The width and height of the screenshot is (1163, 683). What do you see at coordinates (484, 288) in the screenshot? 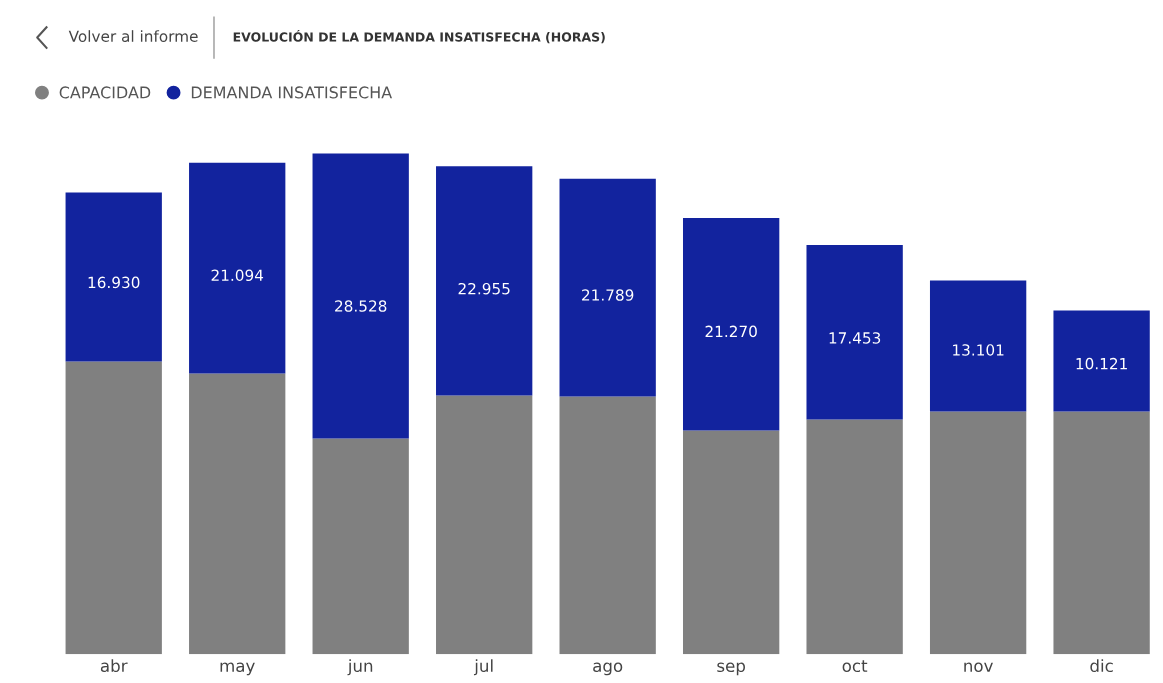
I see `data-label: 22.955` at bounding box center [484, 288].